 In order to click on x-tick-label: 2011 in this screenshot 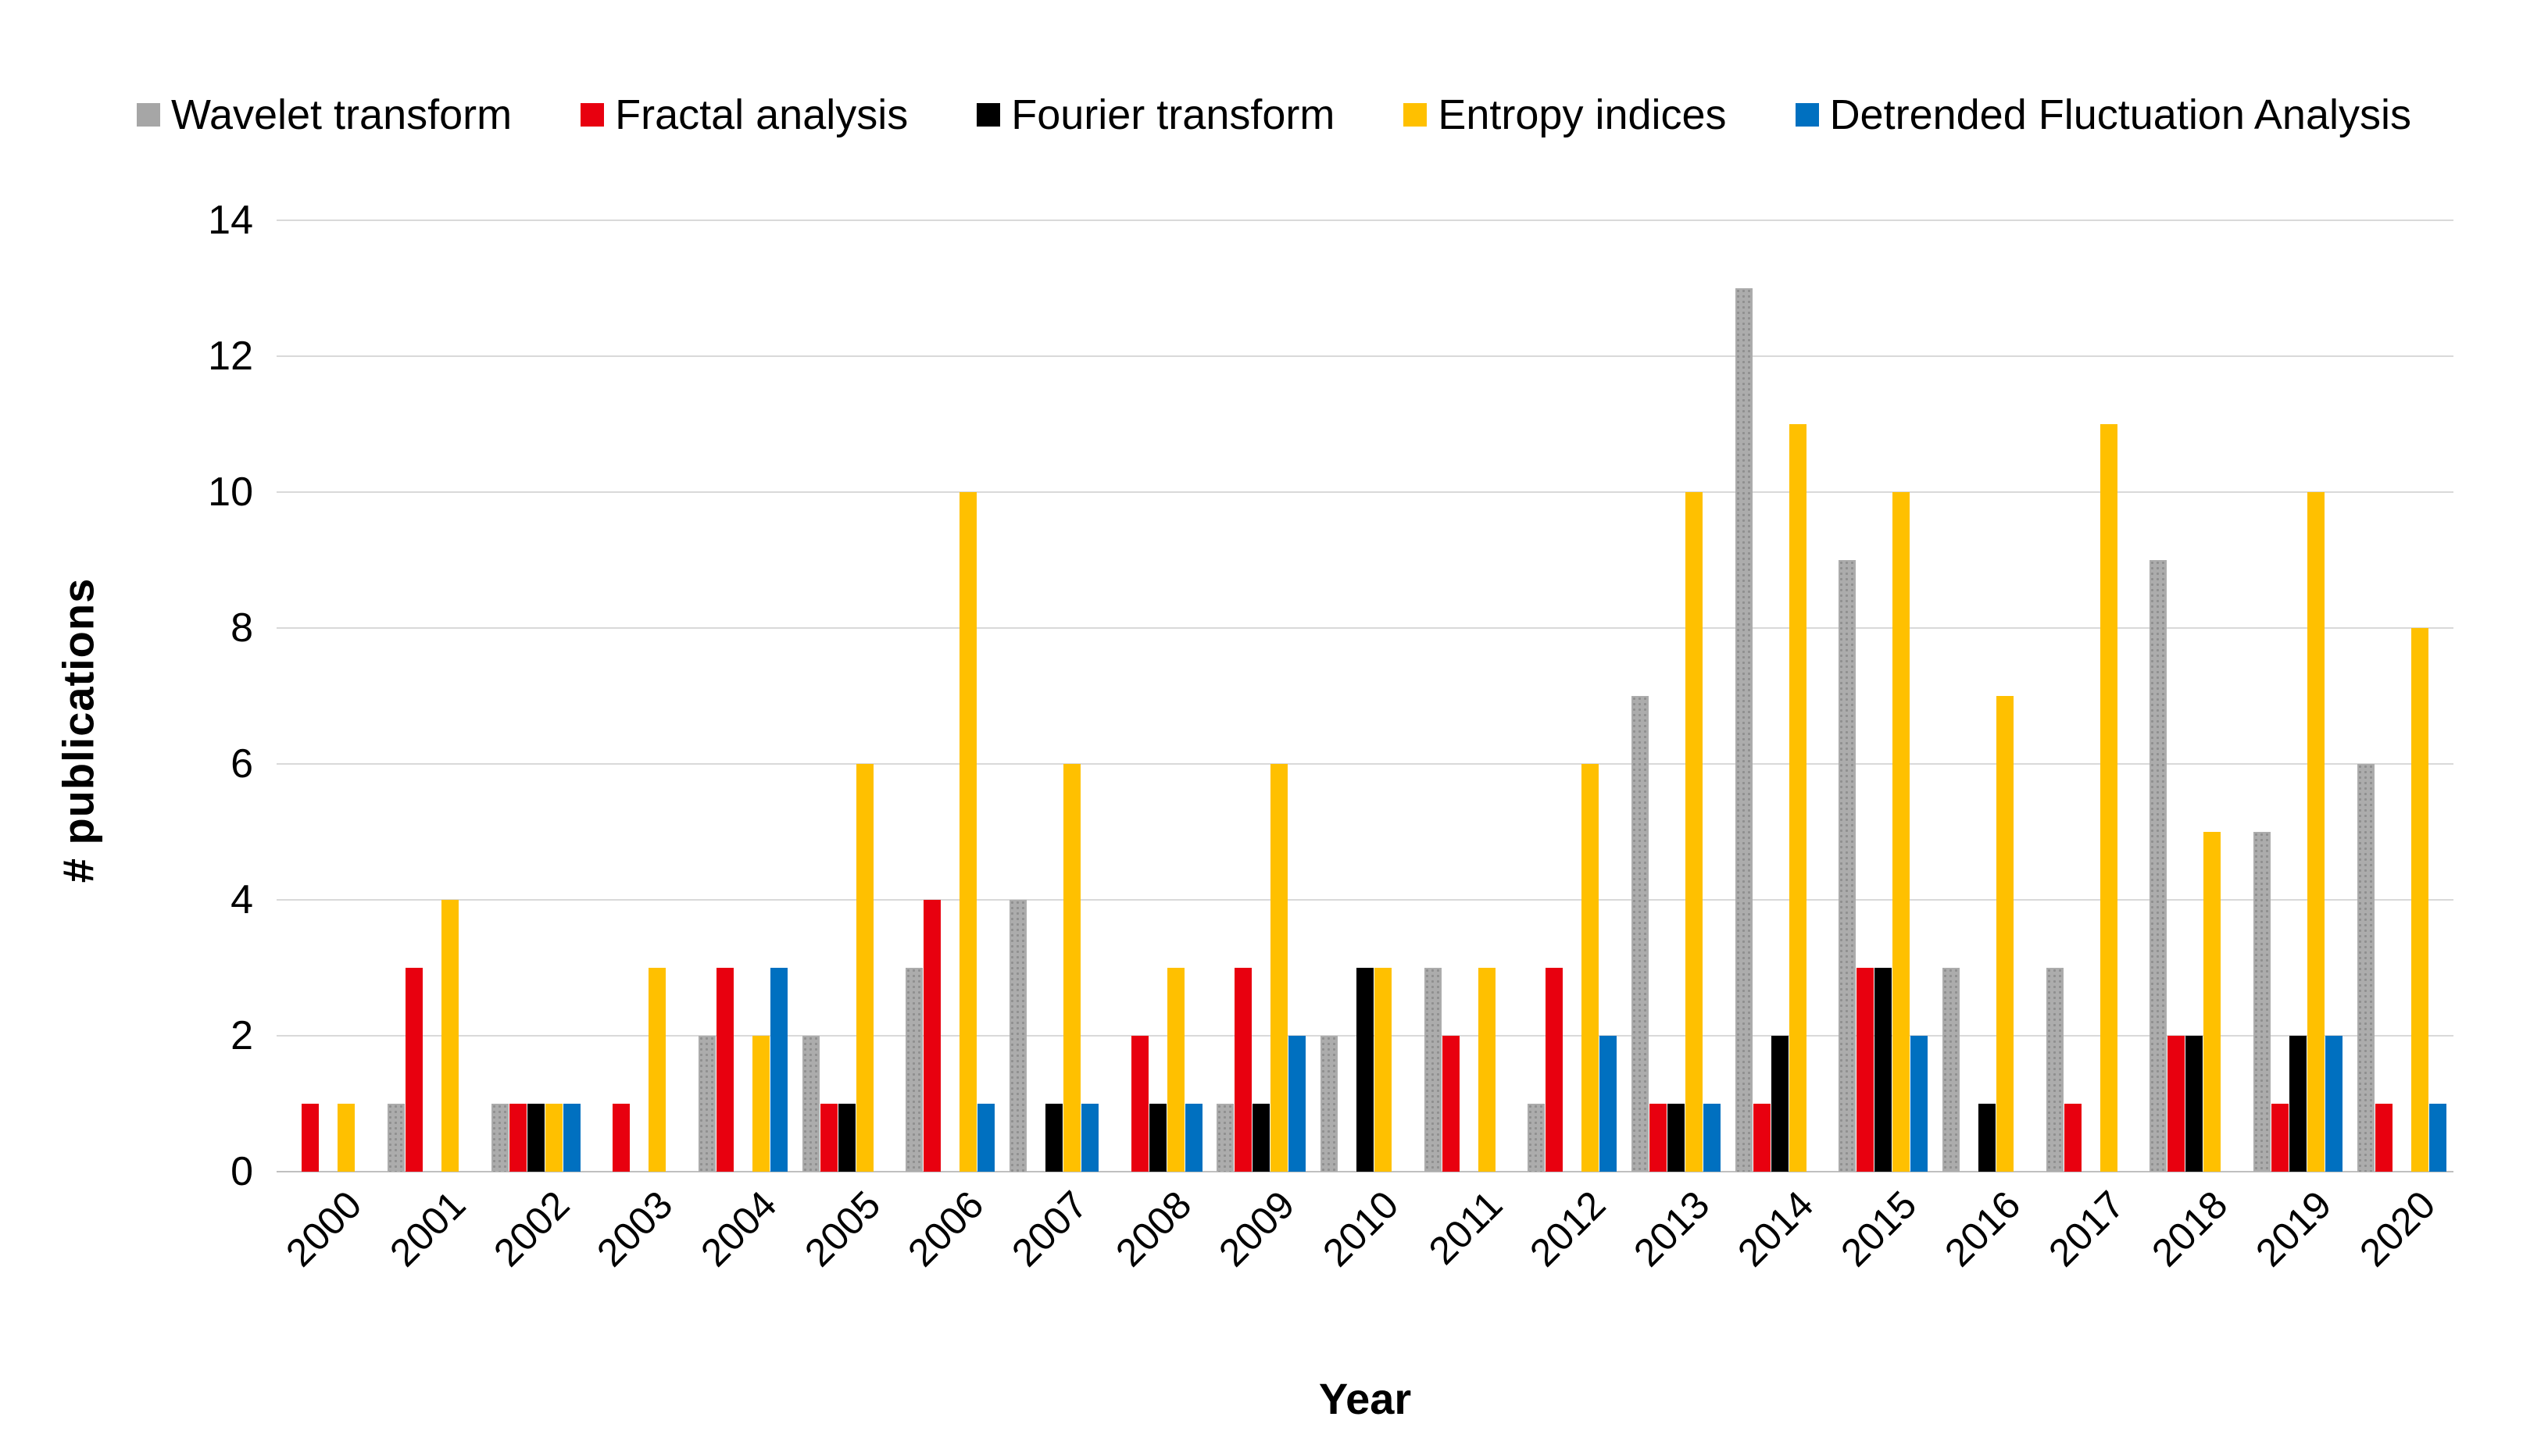, I will do `click(1466, 1227)`.